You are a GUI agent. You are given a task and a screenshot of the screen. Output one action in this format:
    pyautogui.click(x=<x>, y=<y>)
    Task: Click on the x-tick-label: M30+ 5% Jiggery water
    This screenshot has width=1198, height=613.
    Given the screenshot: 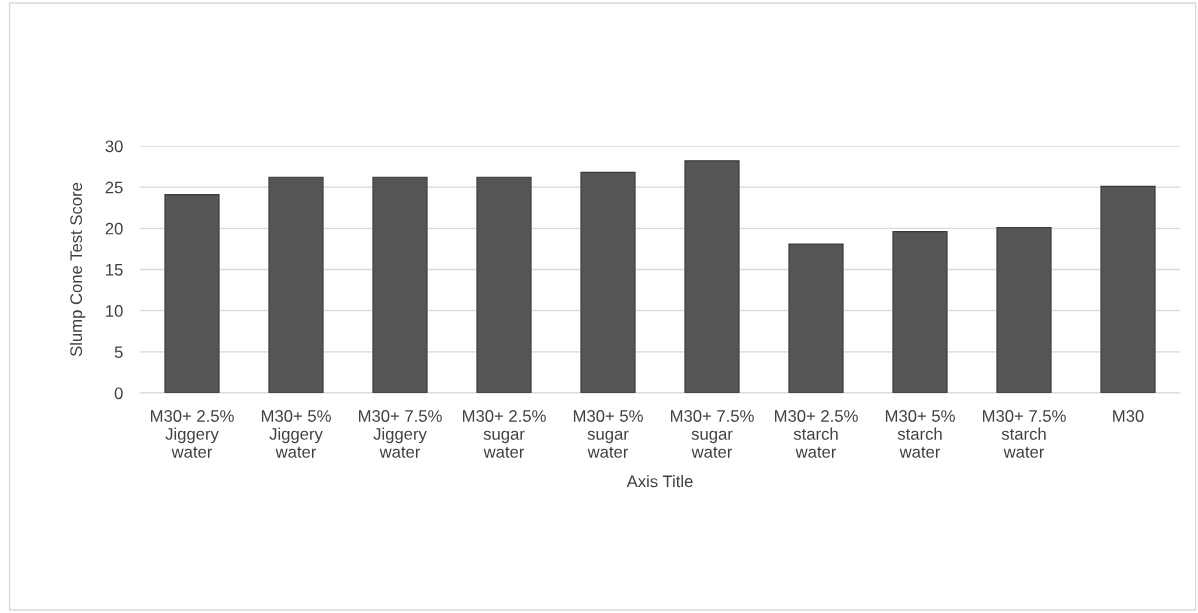 What is the action you would take?
    pyautogui.click(x=296, y=434)
    